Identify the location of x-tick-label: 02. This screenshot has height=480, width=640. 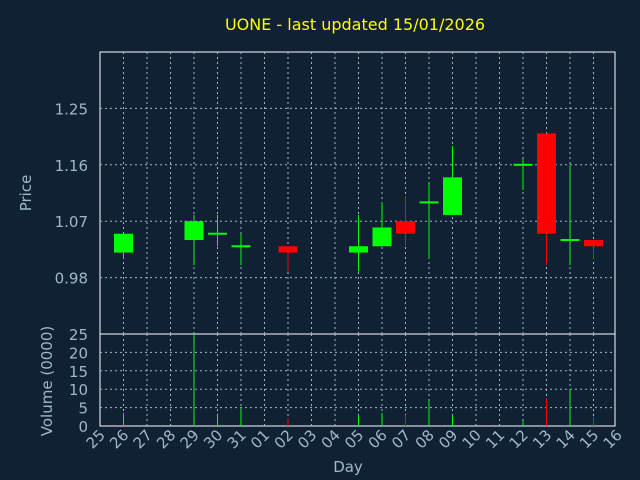
(284, 439).